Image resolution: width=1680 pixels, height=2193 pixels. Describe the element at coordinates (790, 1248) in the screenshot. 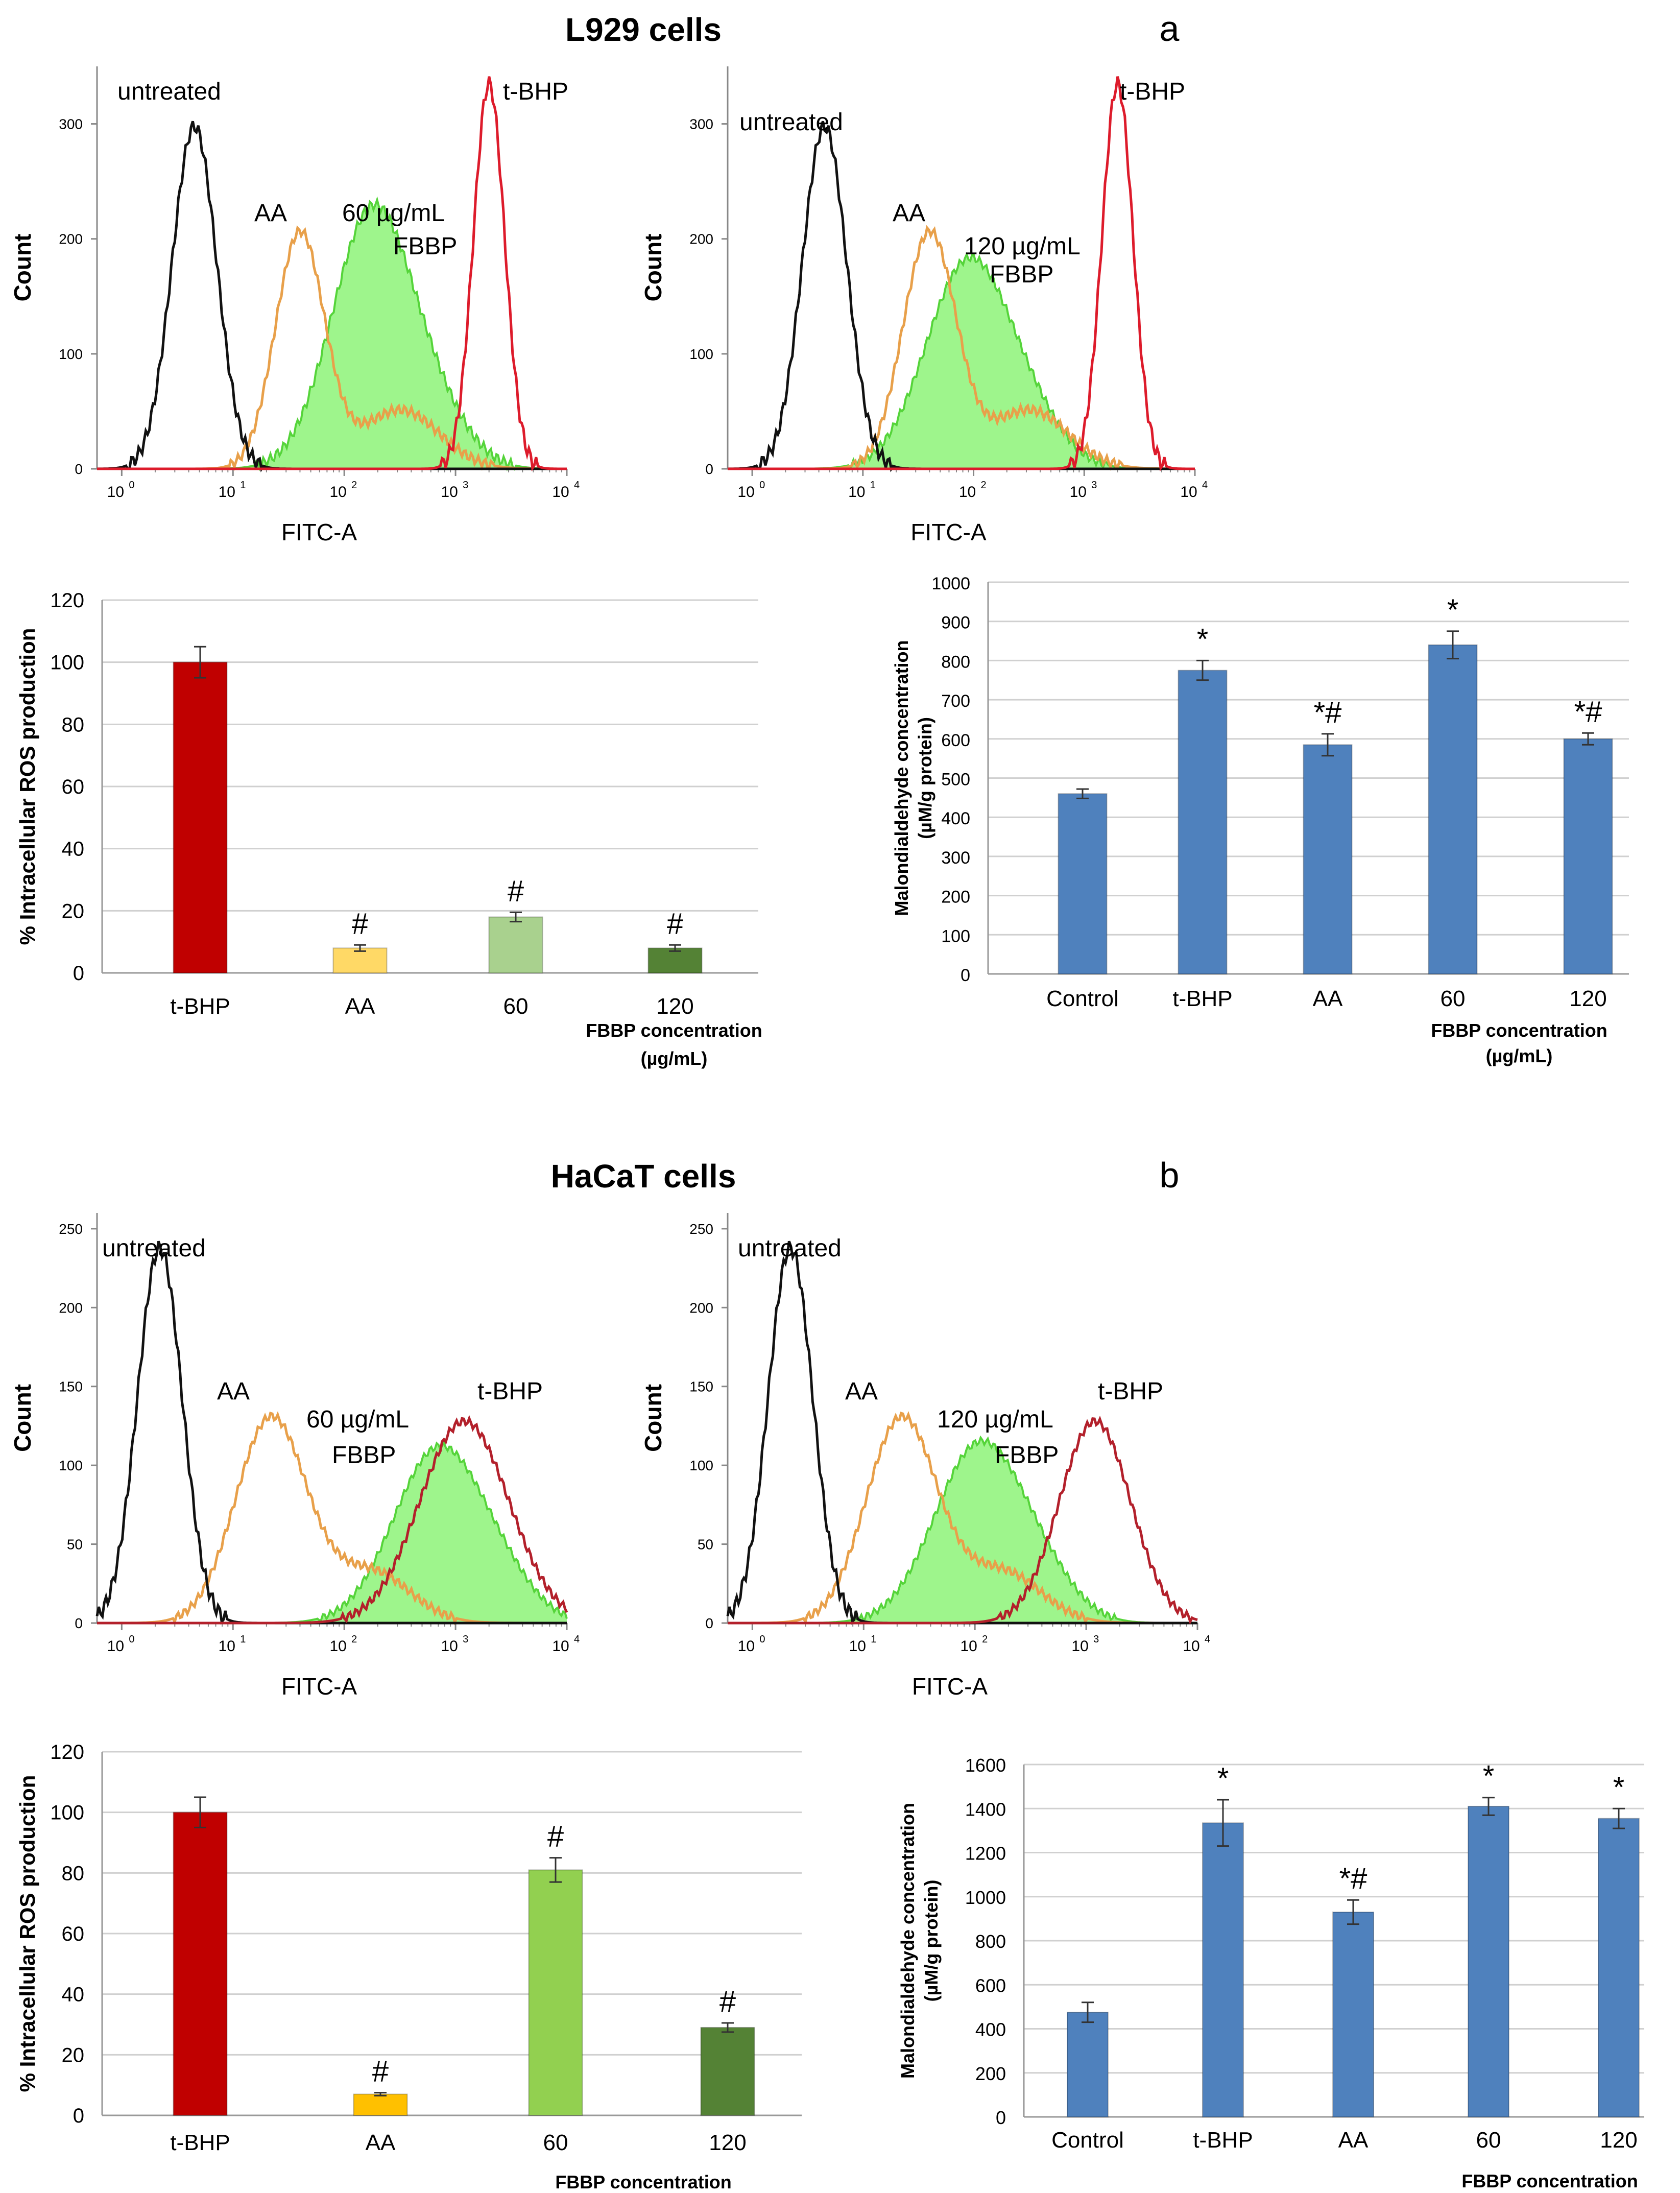

I see `annotation-label: untreated` at that location.